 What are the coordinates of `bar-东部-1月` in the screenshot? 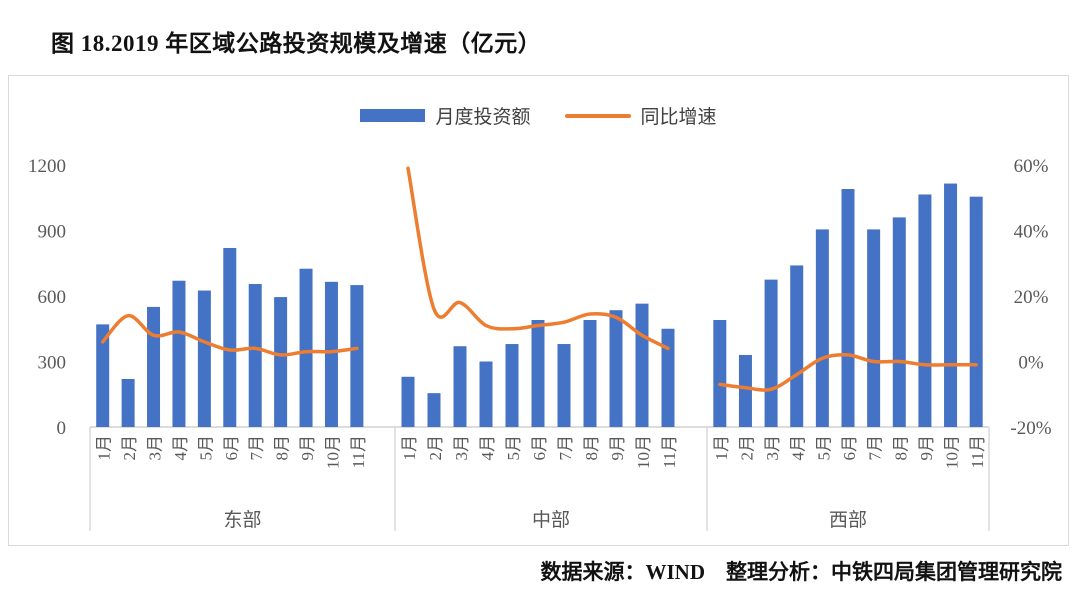 It's located at (103, 375).